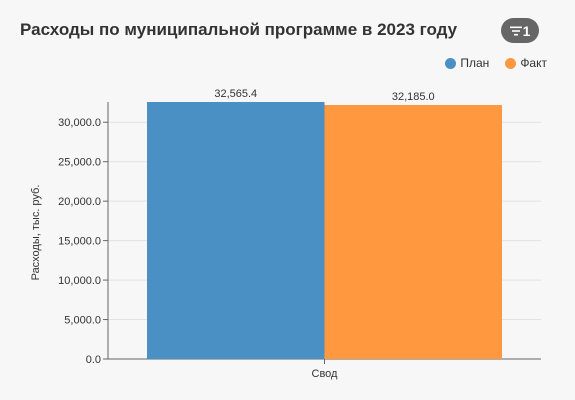 The image size is (575, 400). What do you see at coordinates (79, 242) in the screenshot?
I see `y-tick-label: 15,000.0` at bounding box center [79, 242].